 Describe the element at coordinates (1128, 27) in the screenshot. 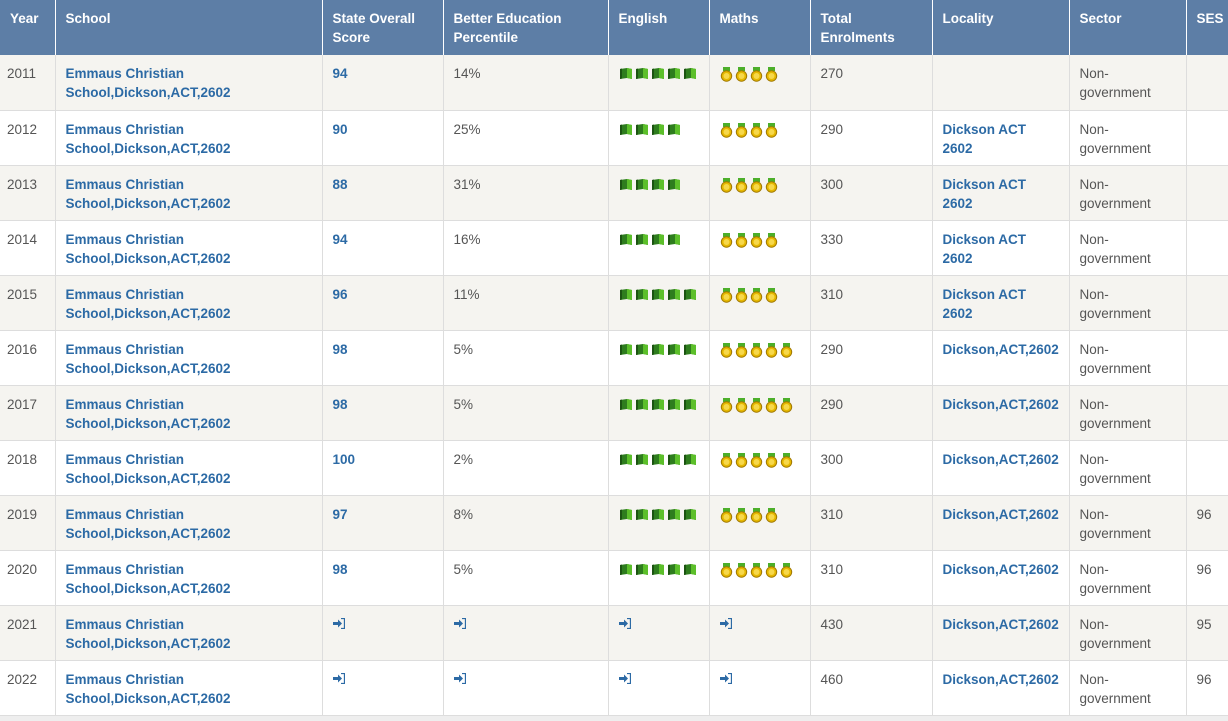

I see `header-sector: Sector` at that location.